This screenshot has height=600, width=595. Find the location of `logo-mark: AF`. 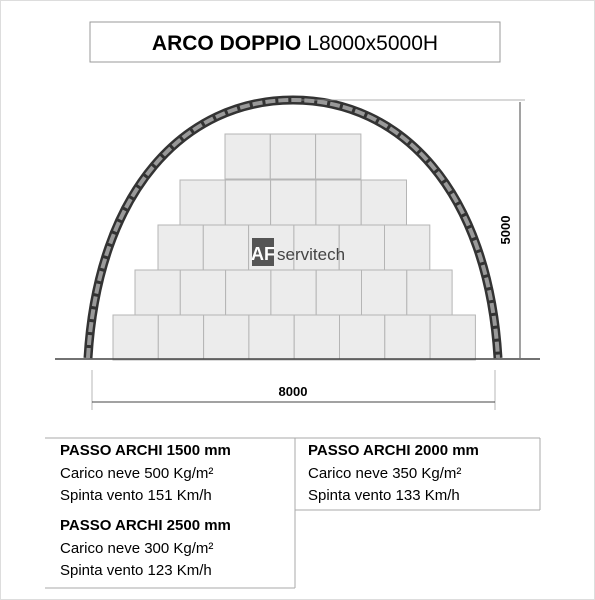

logo-mark: AF is located at coordinates (263, 254).